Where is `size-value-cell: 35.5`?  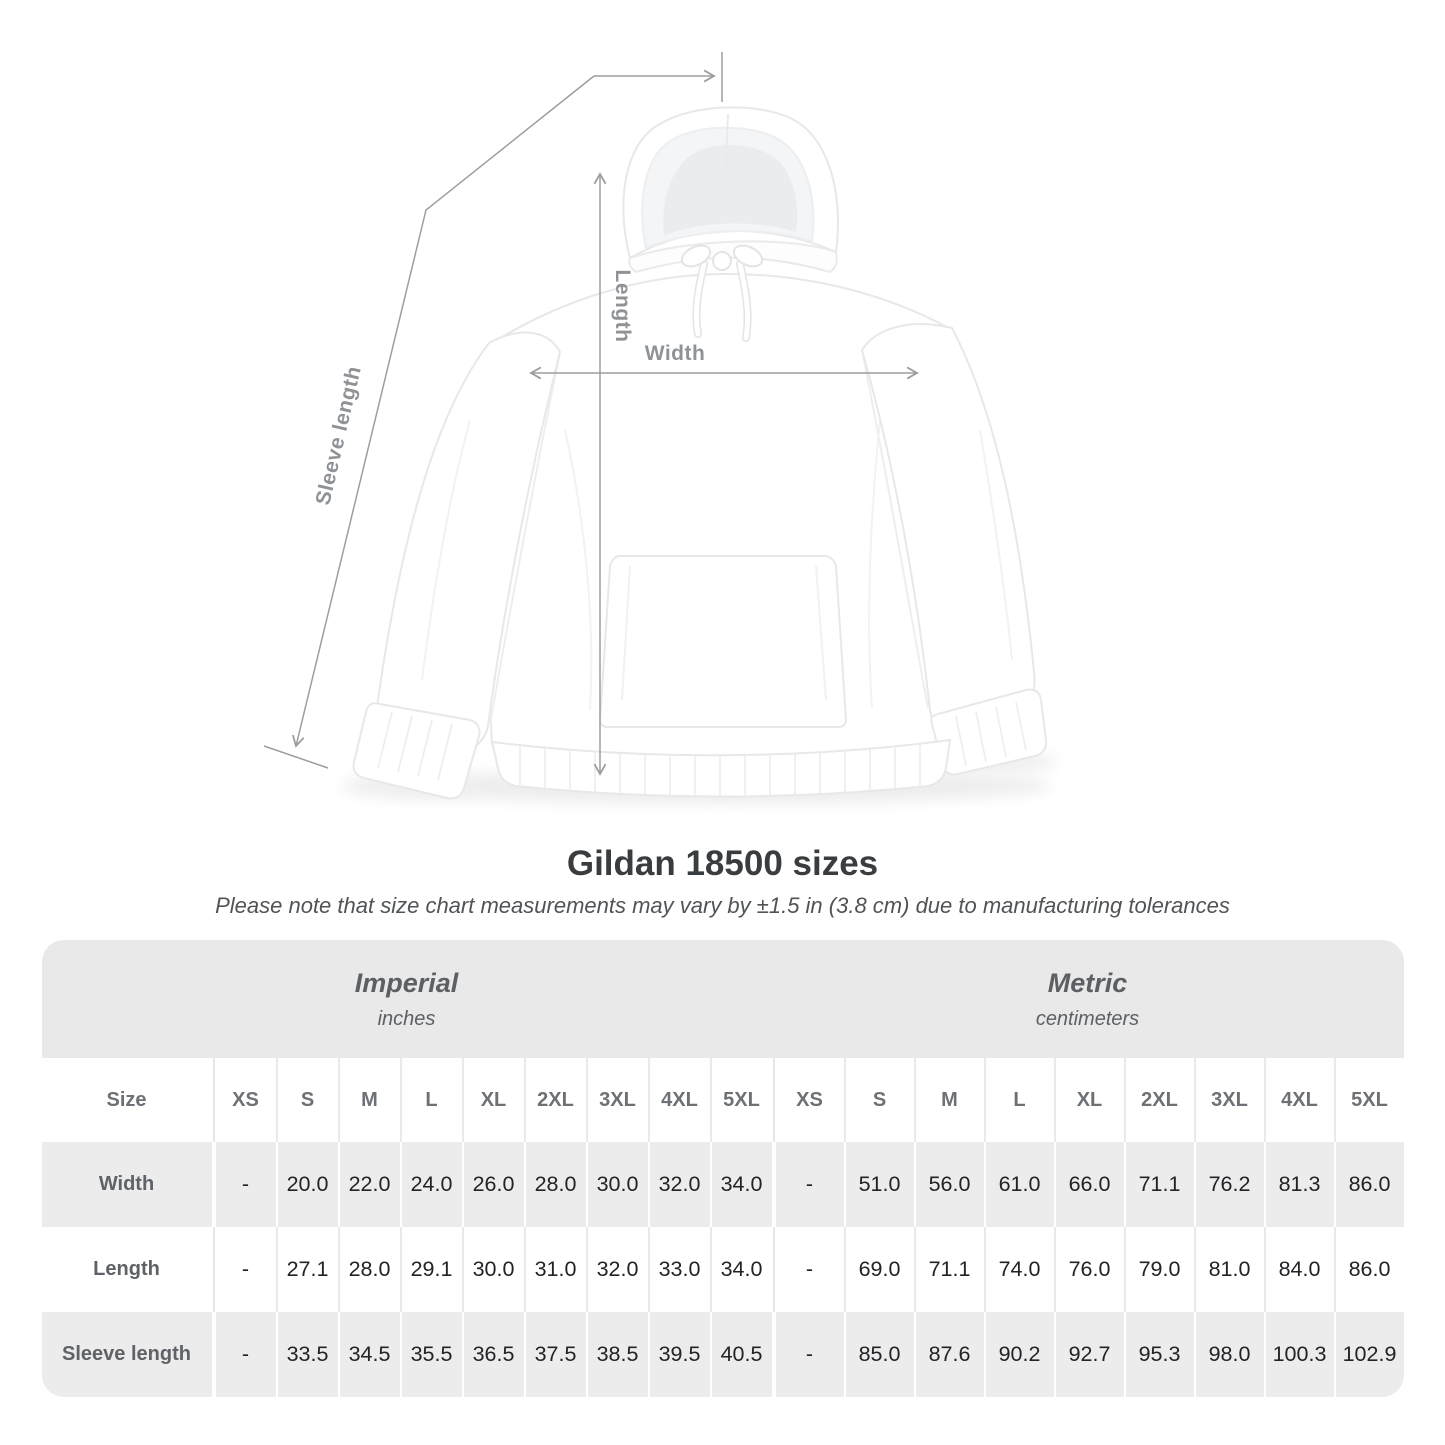 size-value-cell: 35.5 is located at coordinates (431, 1354).